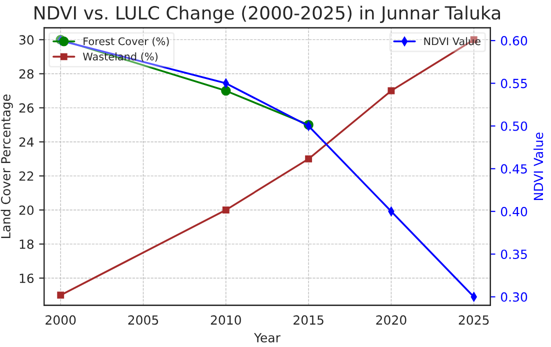 Image resolution: width=551 pixels, height=347 pixels. I want to click on x-axis-title: Year, so click(267, 337).